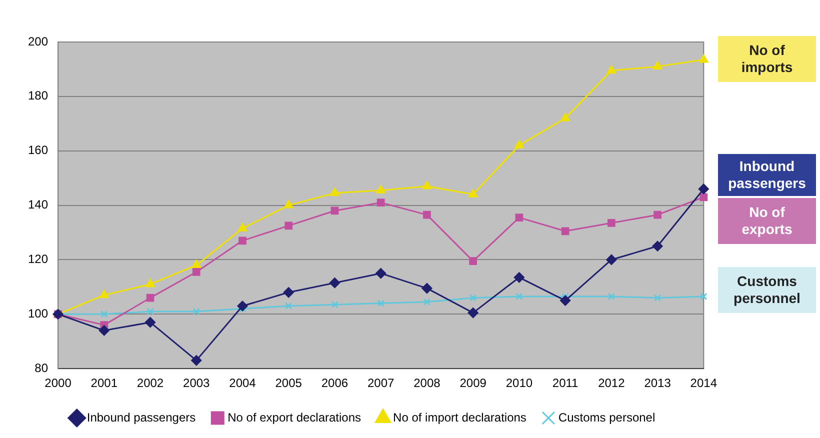 The image size is (820, 438). What do you see at coordinates (295, 417) in the screenshot?
I see `legend-label: No of export declarations` at bounding box center [295, 417].